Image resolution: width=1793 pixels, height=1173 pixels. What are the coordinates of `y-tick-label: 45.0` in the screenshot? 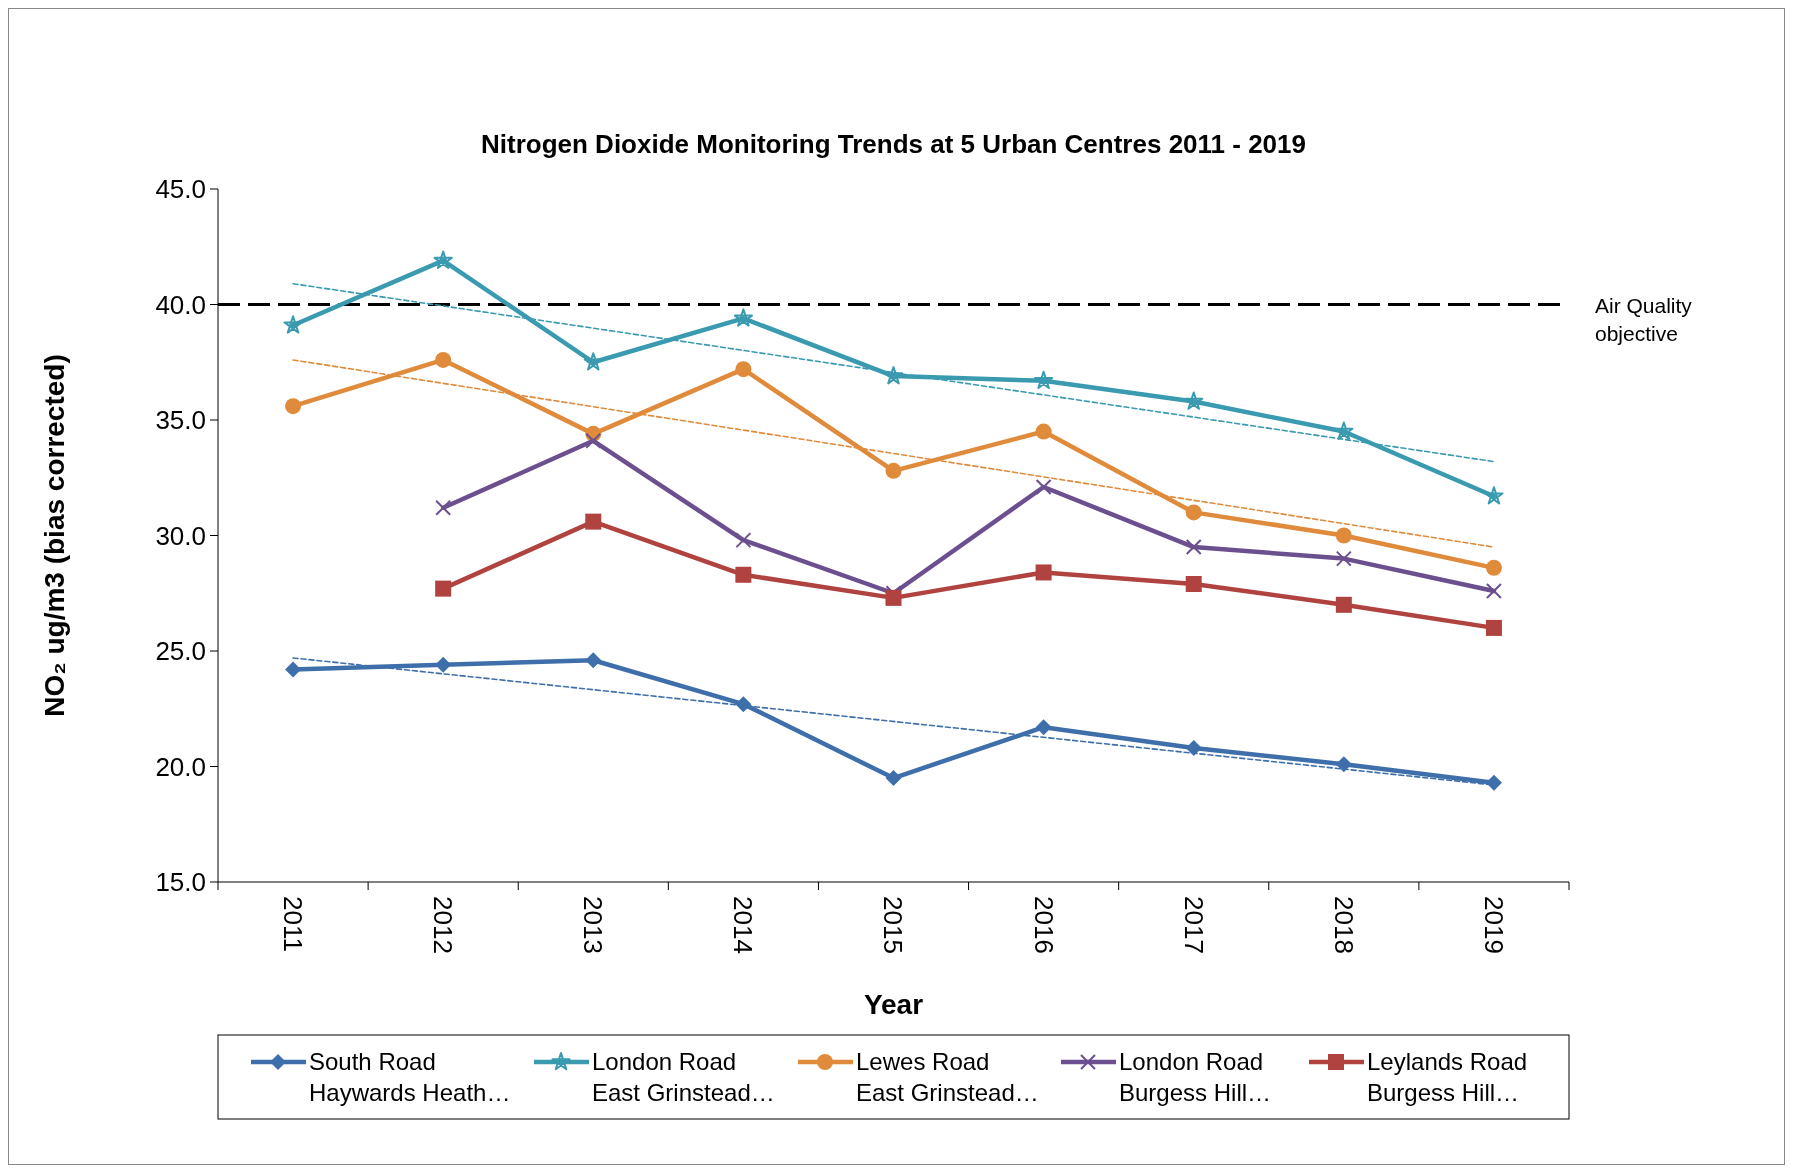 It's located at (180, 189).